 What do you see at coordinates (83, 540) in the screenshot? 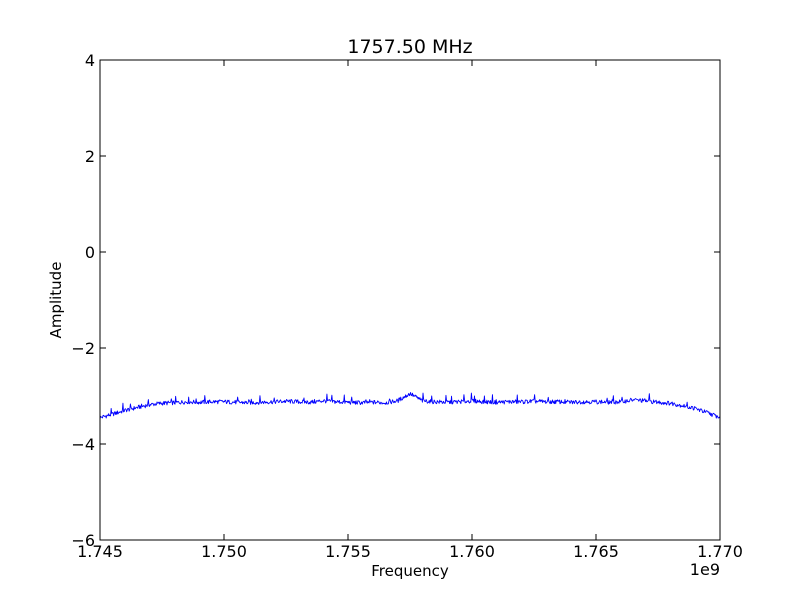
I see `y-tick-label: −6` at bounding box center [83, 540].